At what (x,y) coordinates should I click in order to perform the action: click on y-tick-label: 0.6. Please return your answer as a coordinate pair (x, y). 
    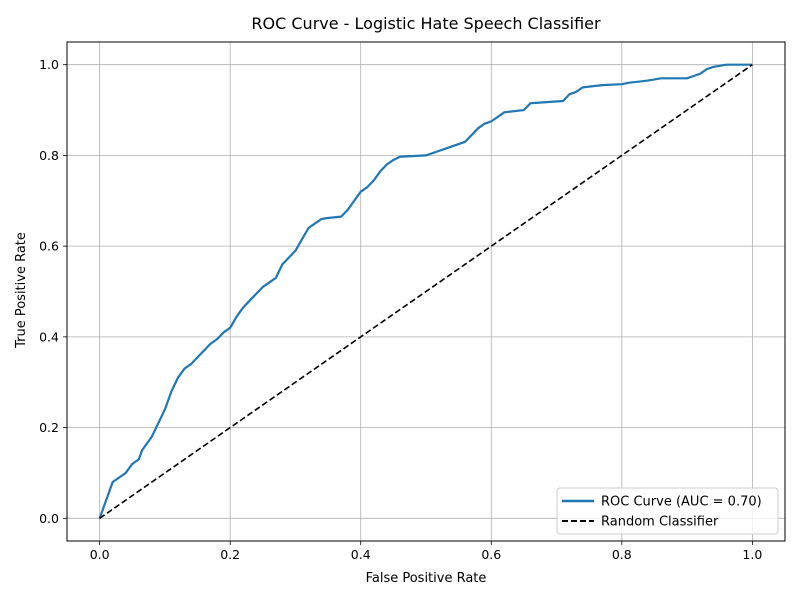
    Looking at the image, I should click on (49, 246).